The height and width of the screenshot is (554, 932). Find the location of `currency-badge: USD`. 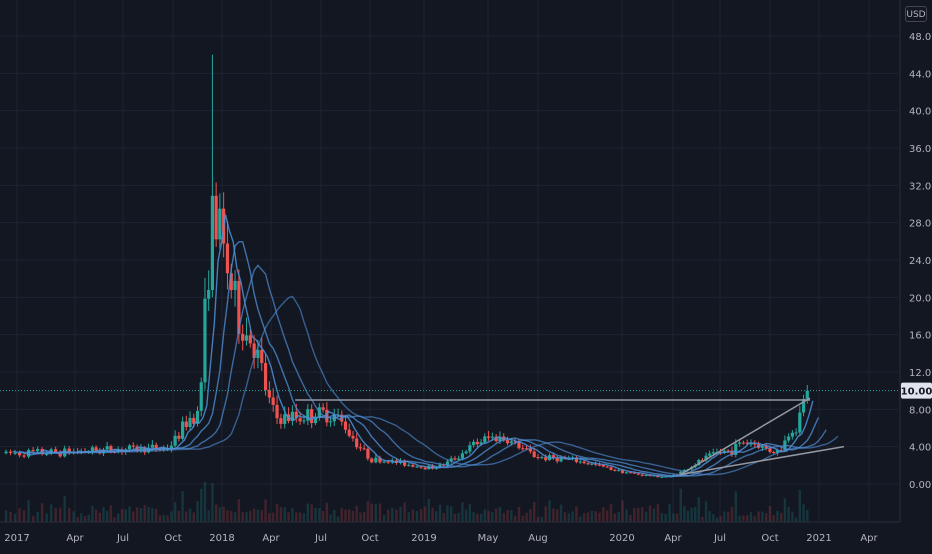

currency-badge: USD is located at coordinates (916, 14).